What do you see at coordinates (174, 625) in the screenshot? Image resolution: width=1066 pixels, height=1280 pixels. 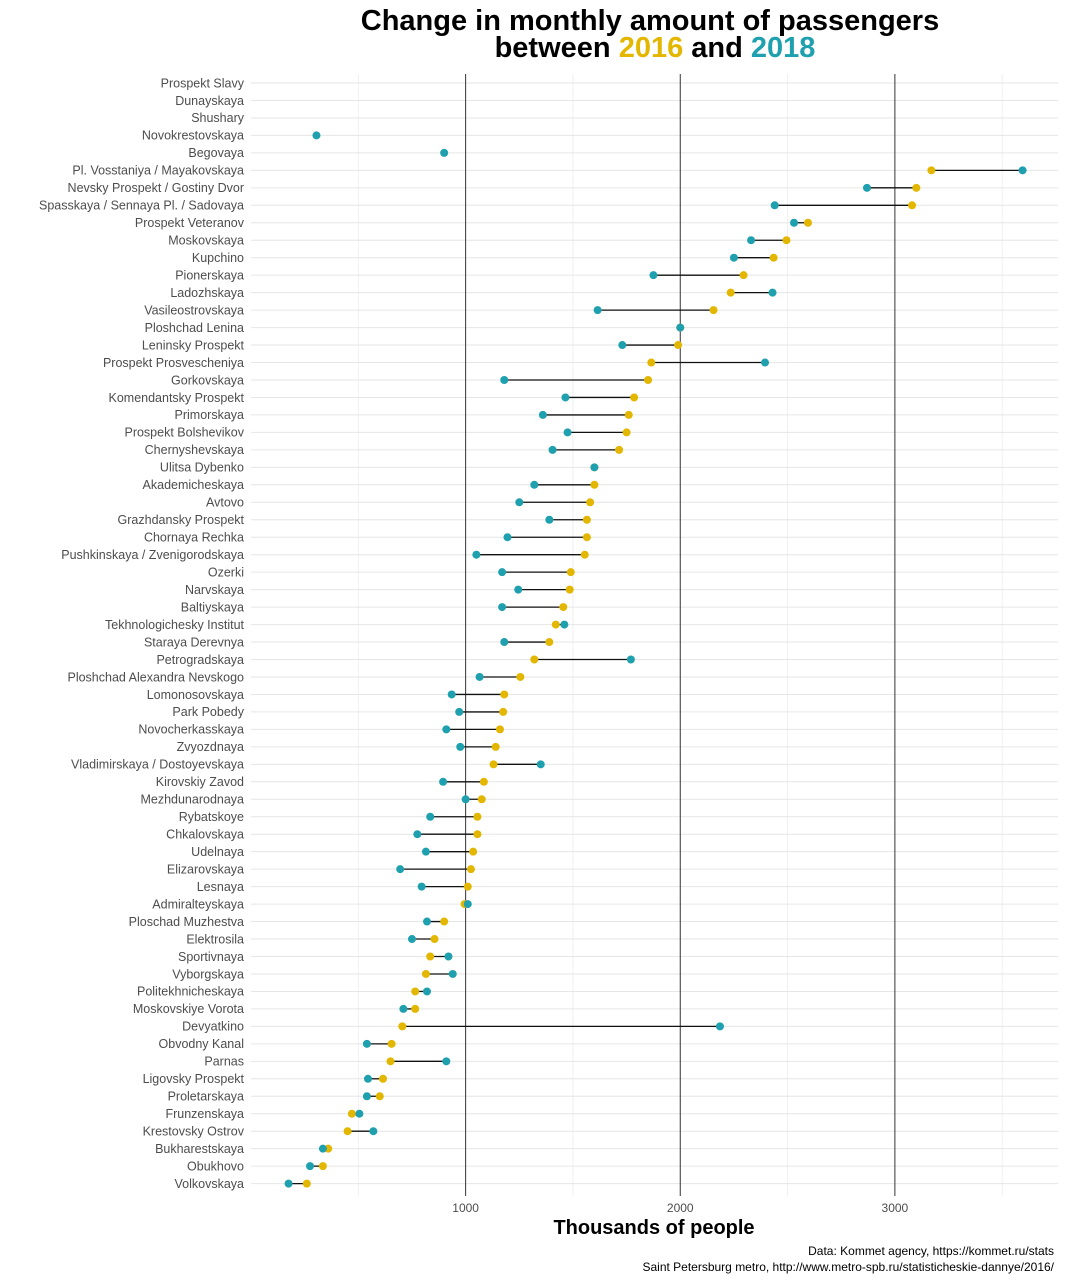 I see `station-label: Tekhnologichesky Institut` at bounding box center [174, 625].